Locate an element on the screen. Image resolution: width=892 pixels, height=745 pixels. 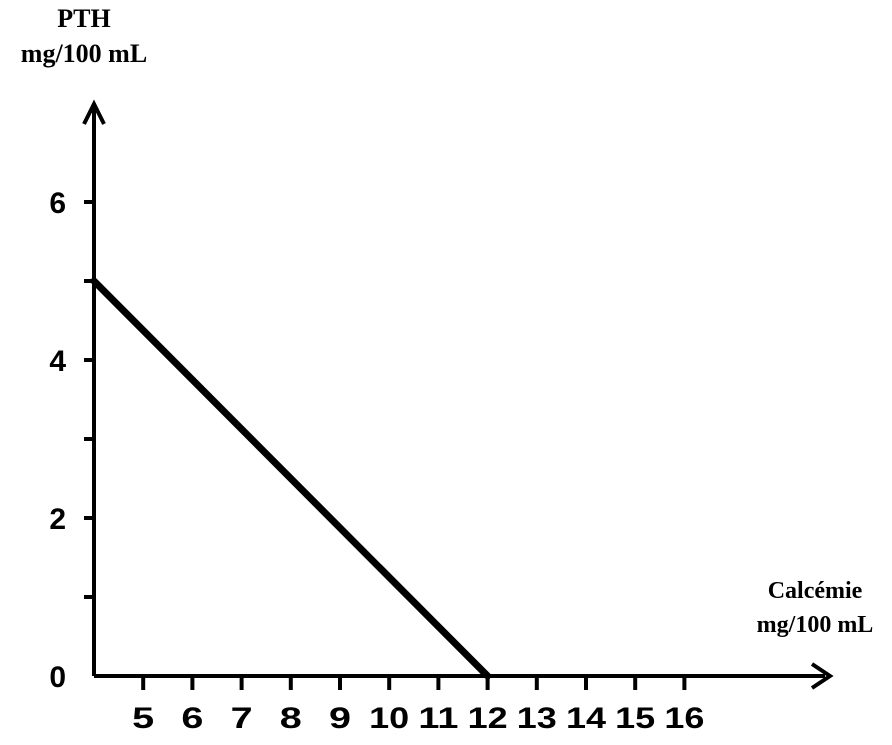
y-axis-label-line2: mg/100 mL is located at coordinates (84, 53).